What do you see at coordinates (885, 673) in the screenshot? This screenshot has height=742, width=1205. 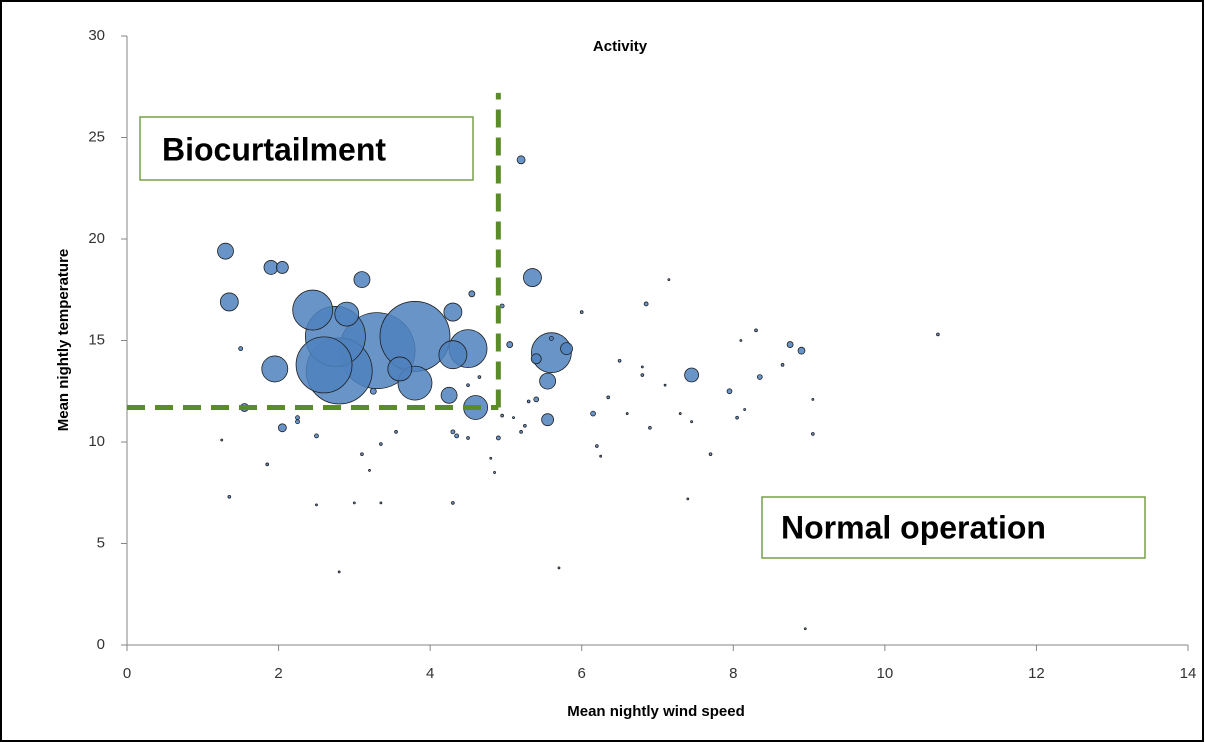 I see `x-tick-label: 10` at bounding box center [885, 673].